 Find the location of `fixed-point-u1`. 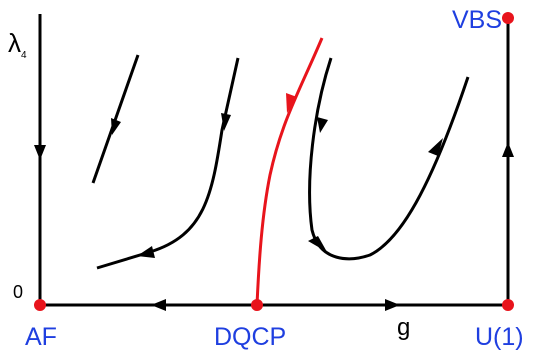

fixed-point-u1 is located at coordinates (508, 305).